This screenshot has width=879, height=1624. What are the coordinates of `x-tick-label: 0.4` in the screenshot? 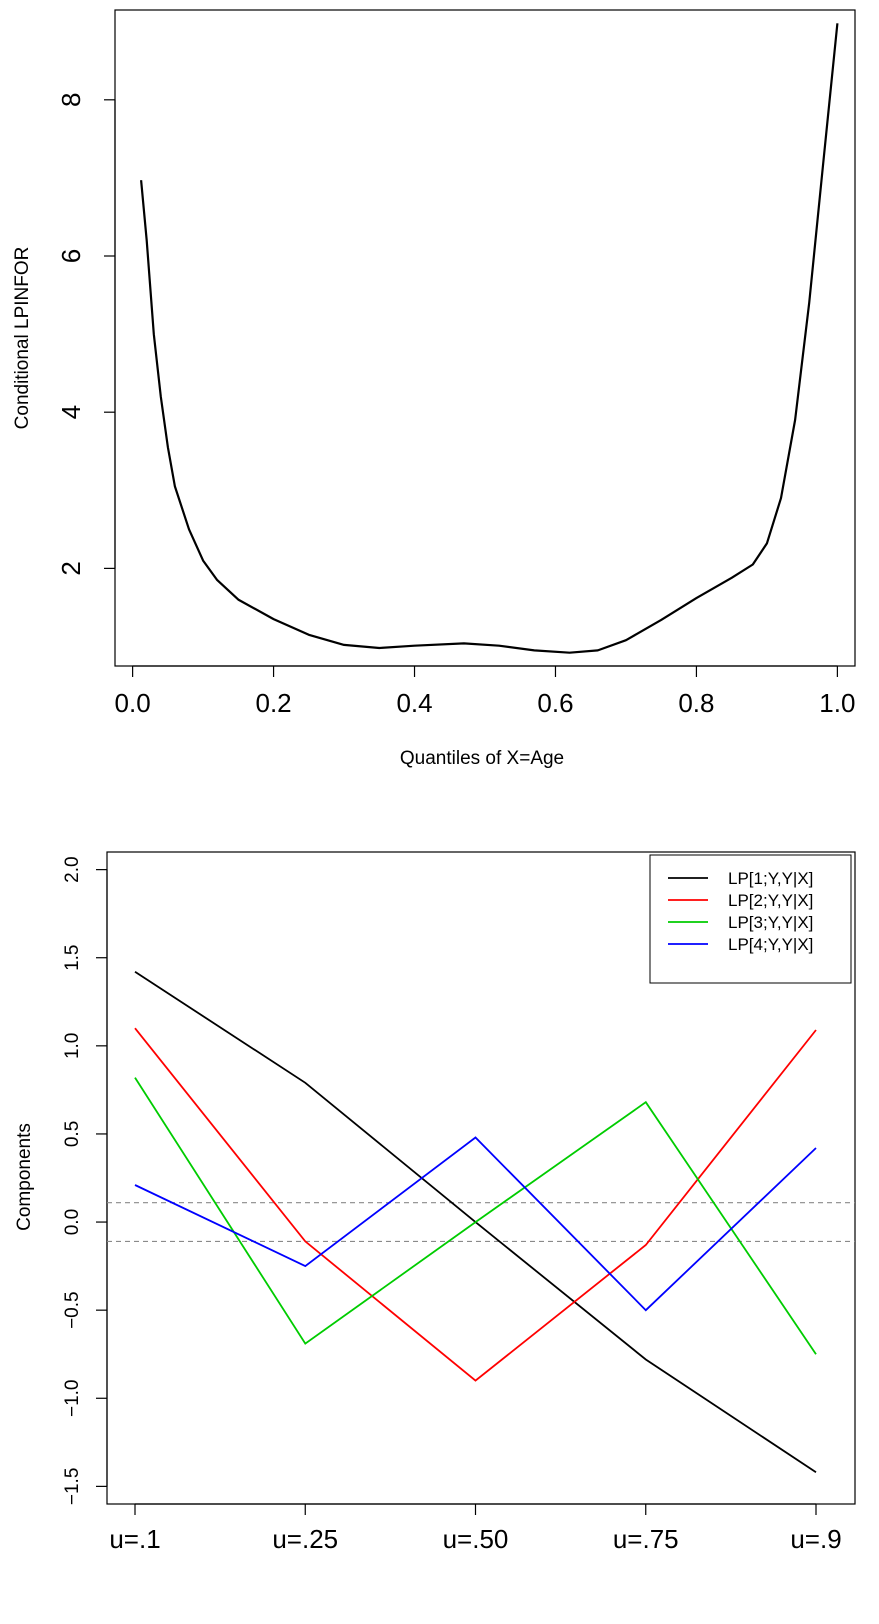 It's located at (414, 703).